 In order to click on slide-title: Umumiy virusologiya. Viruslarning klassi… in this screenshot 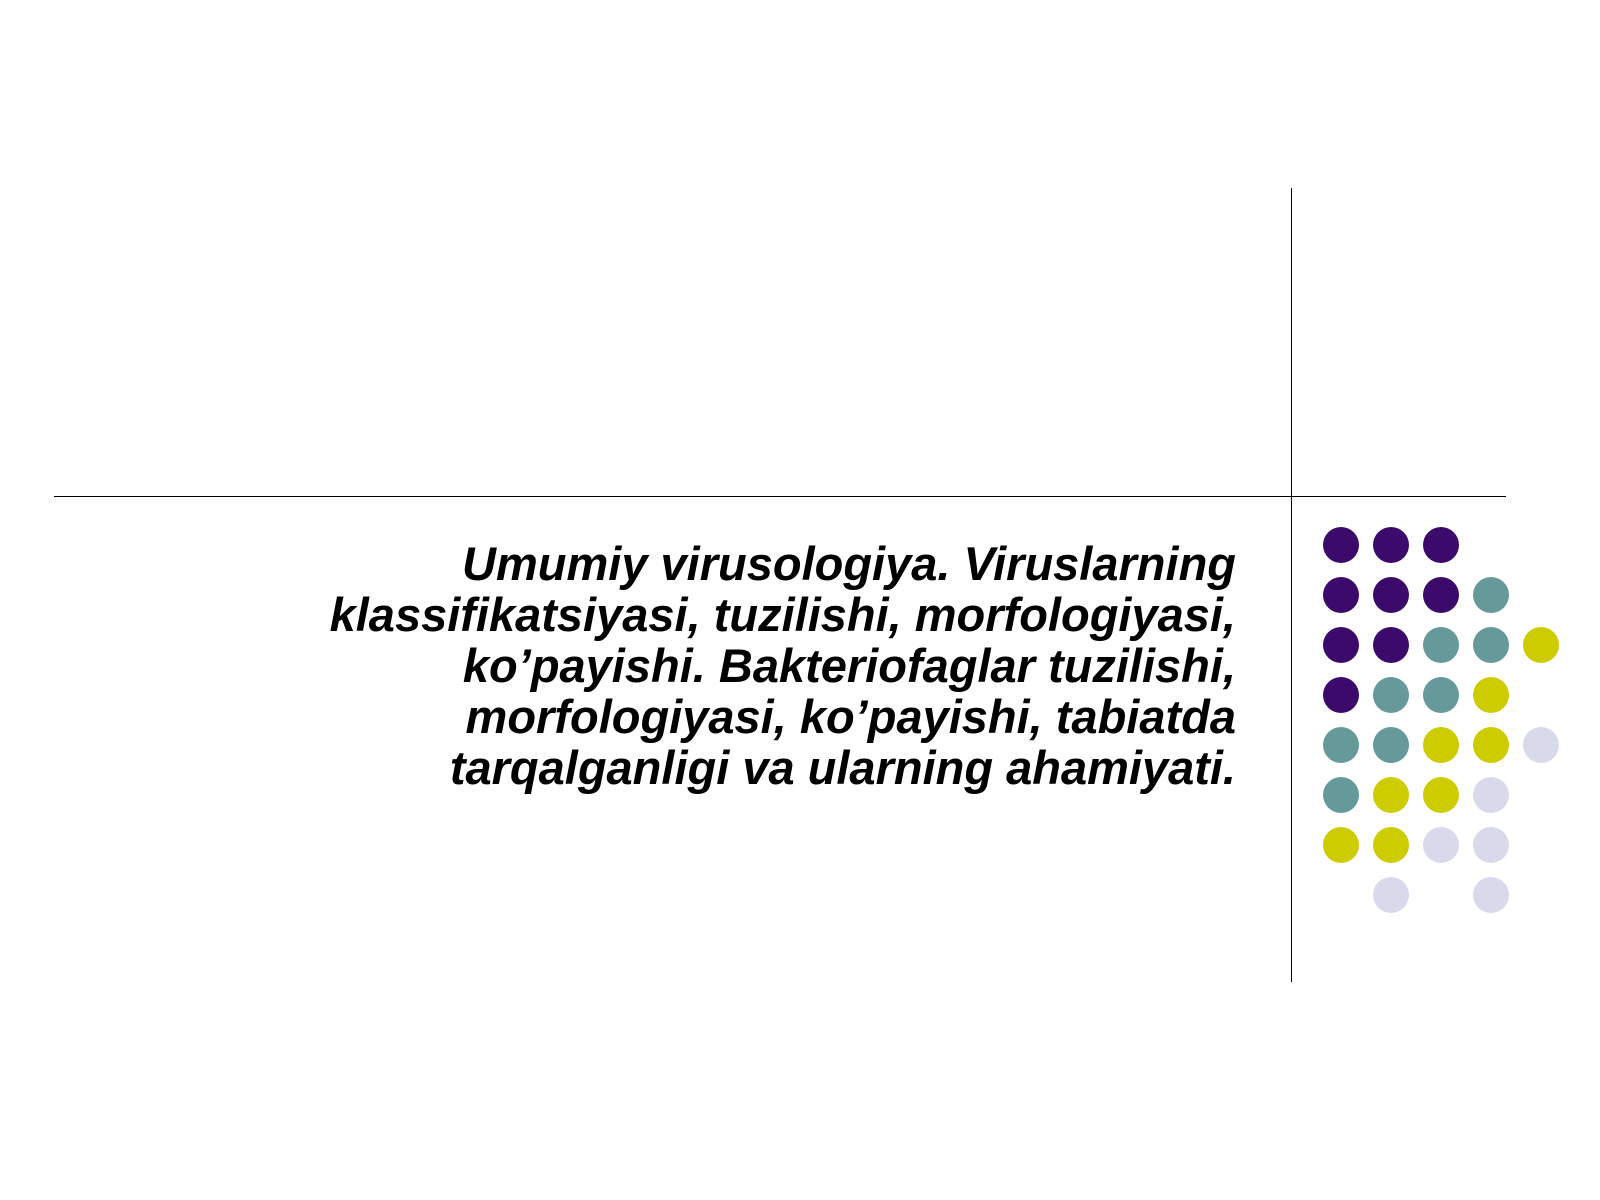, I will do `click(782, 665)`.